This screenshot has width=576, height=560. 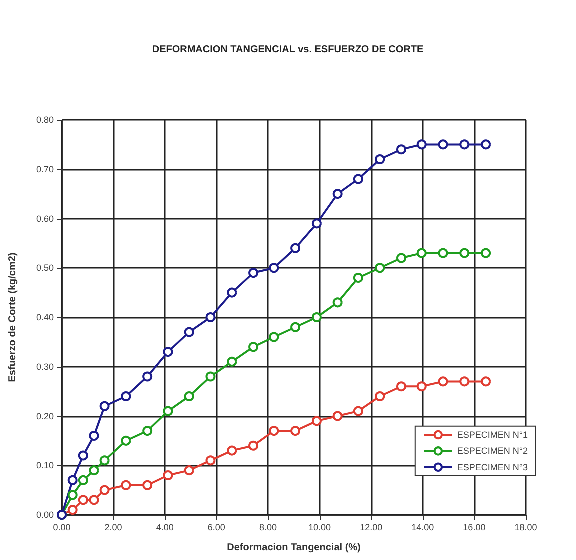 I want to click on x-tick-label: 2.00, so click(x=113, y=527).